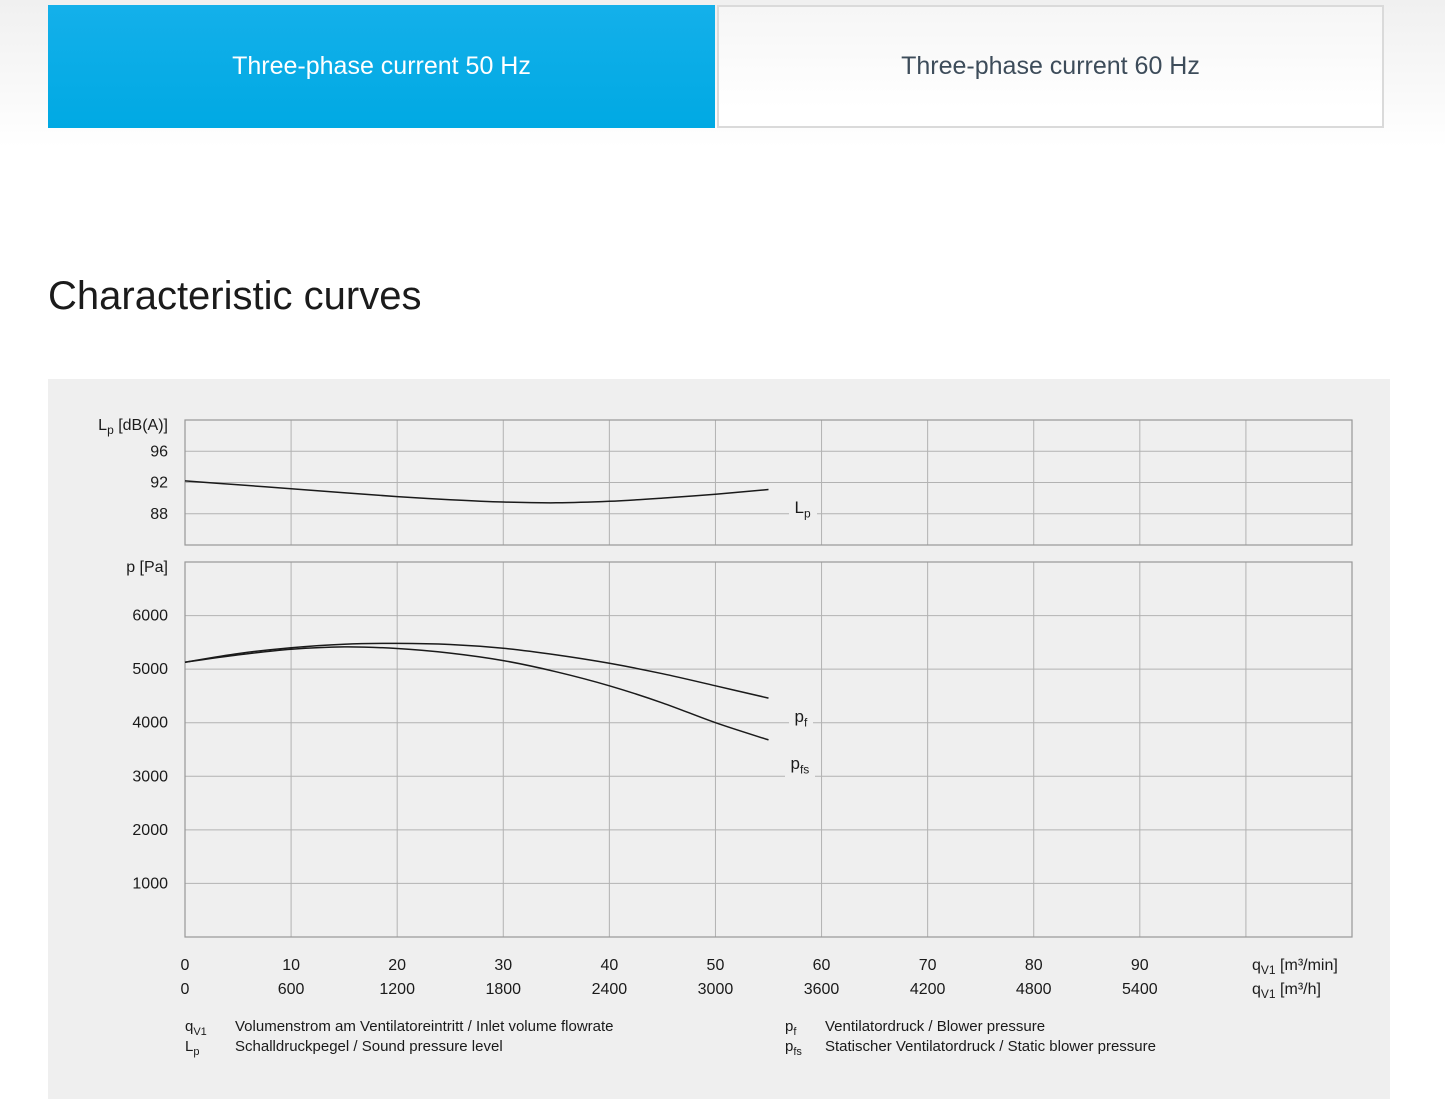 The height and width of the screenshot is (1099, 1445). I want to click on x-tick-label: 90, so click(1140, 965).